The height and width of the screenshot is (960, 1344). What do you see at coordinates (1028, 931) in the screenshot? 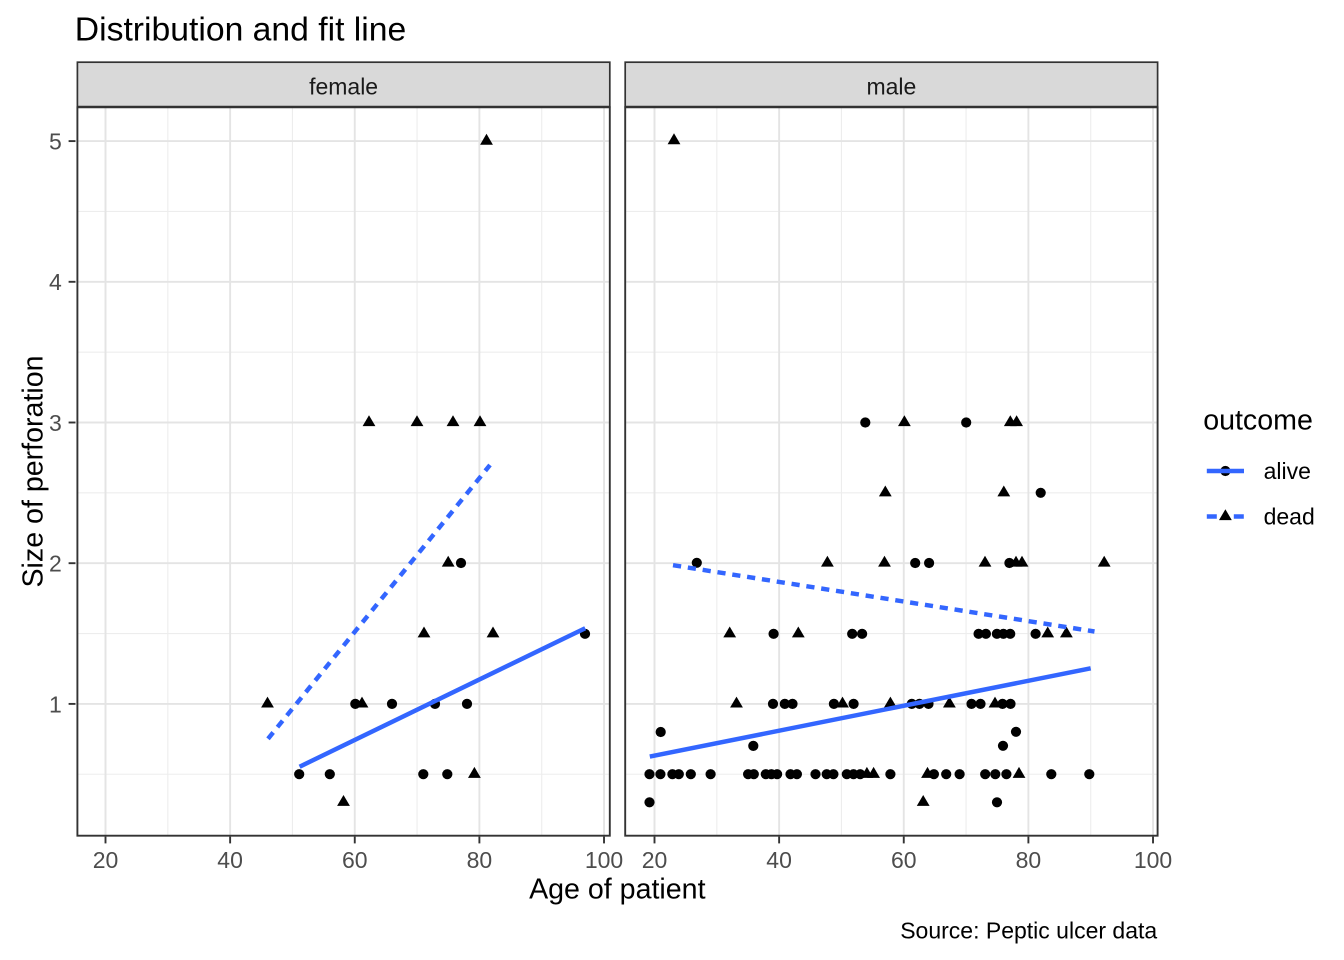
I see `svg-text: Source: Peptic ulcer data` at bounding box center [1028, 931].